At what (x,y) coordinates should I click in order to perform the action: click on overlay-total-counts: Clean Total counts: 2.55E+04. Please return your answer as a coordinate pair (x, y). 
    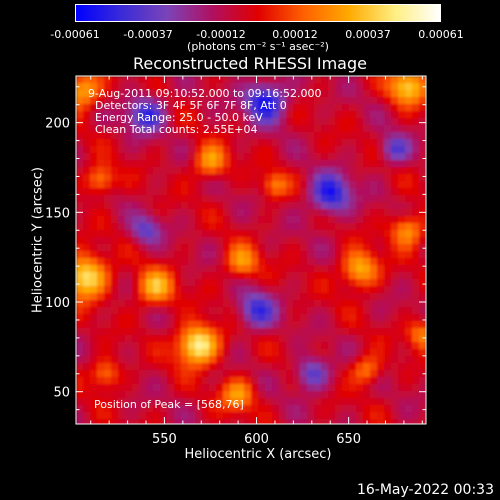
    Looking at the image, I should click on (176, 129).